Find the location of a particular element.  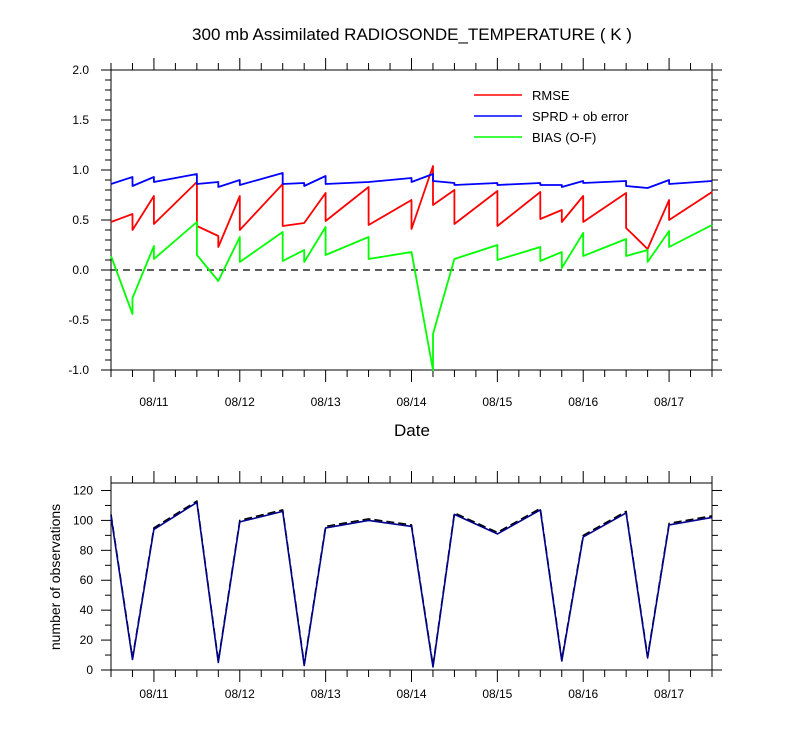

bottom-x-tick-label: 08/12 is located at coordinates (240, 694).